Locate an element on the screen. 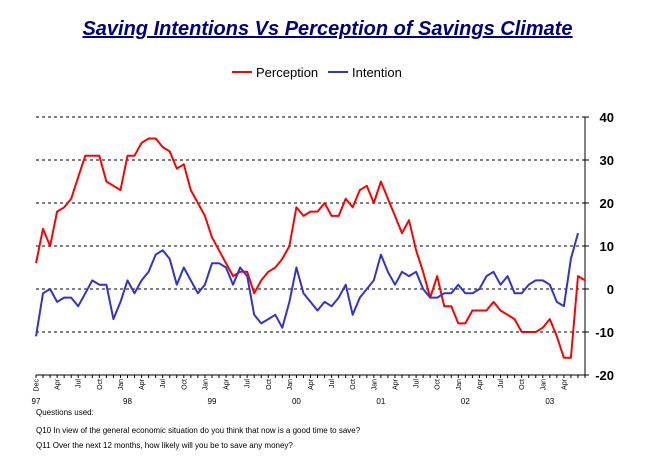 The image size is (655, 466). legend-label-intention: Intention is located at coordinates (377, 72).